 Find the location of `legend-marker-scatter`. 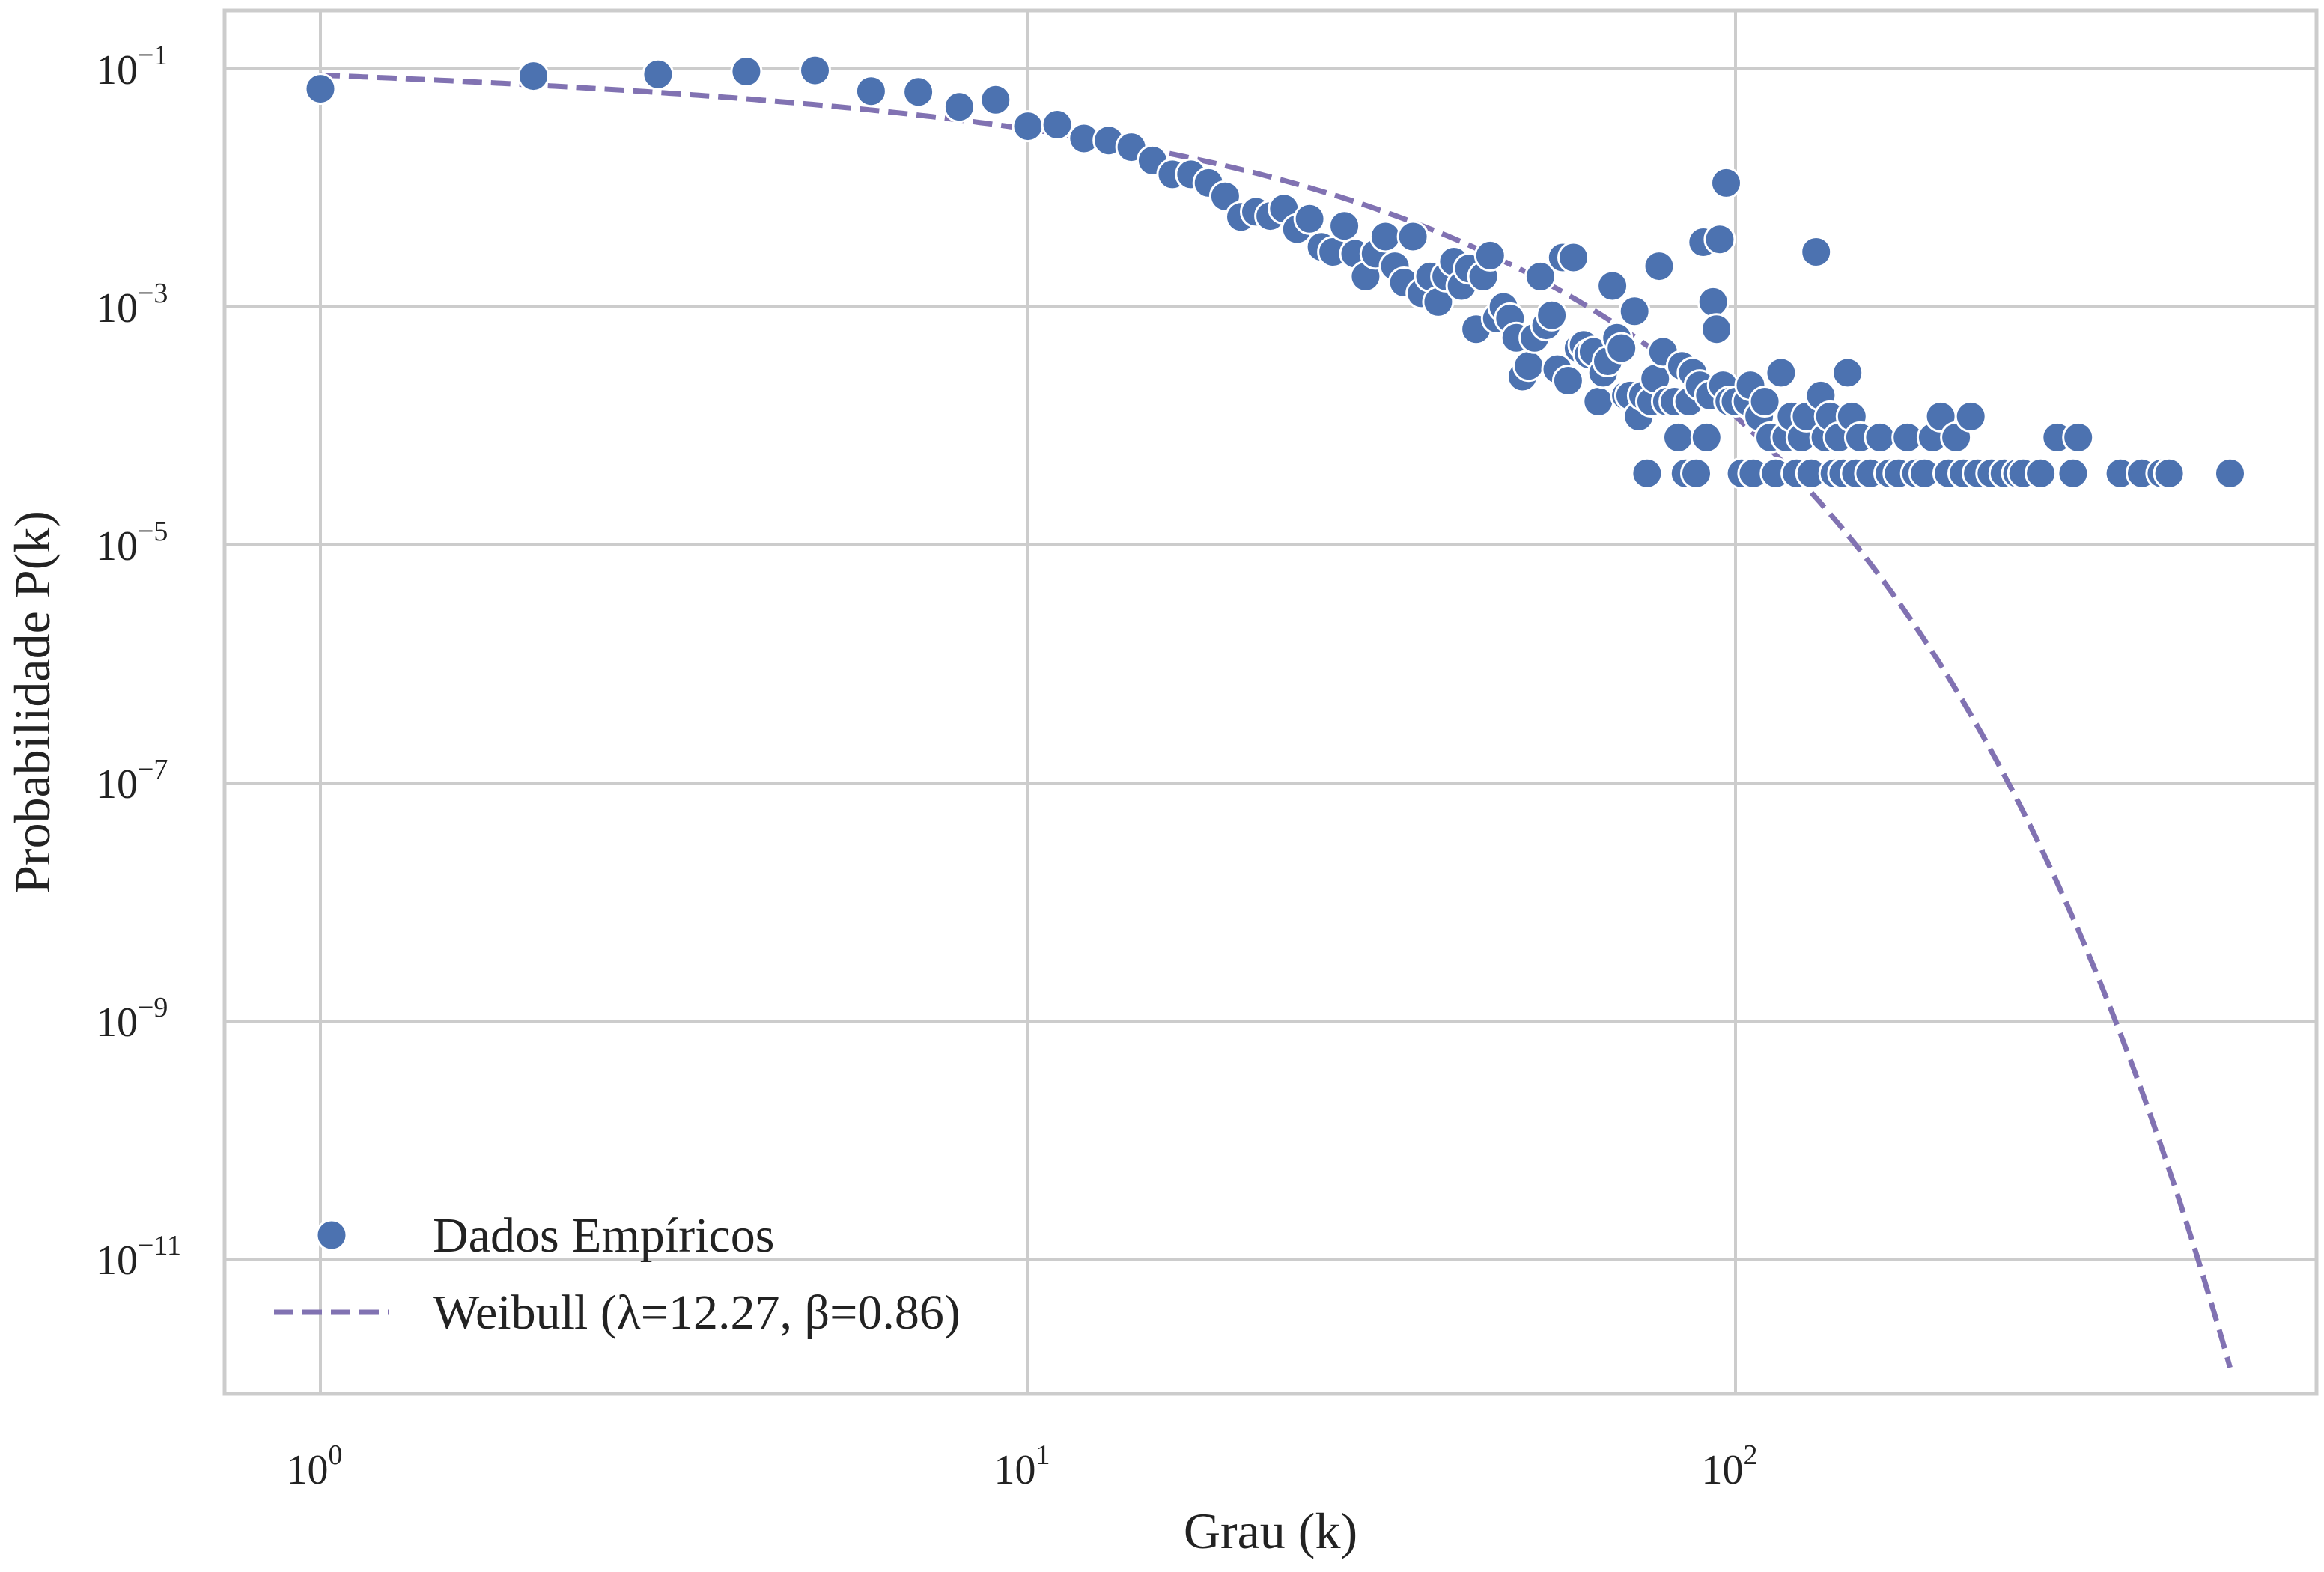

legend-marker-scatter is located at coordinates (331, 1235).